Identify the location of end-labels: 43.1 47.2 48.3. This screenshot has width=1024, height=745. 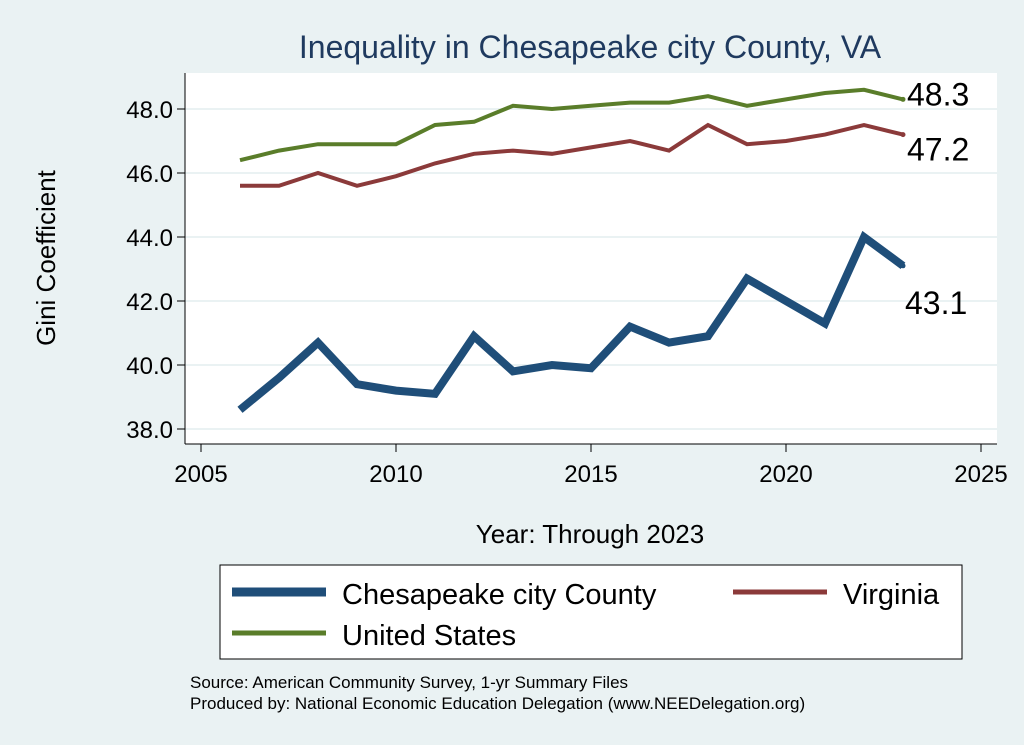
(937, 198).